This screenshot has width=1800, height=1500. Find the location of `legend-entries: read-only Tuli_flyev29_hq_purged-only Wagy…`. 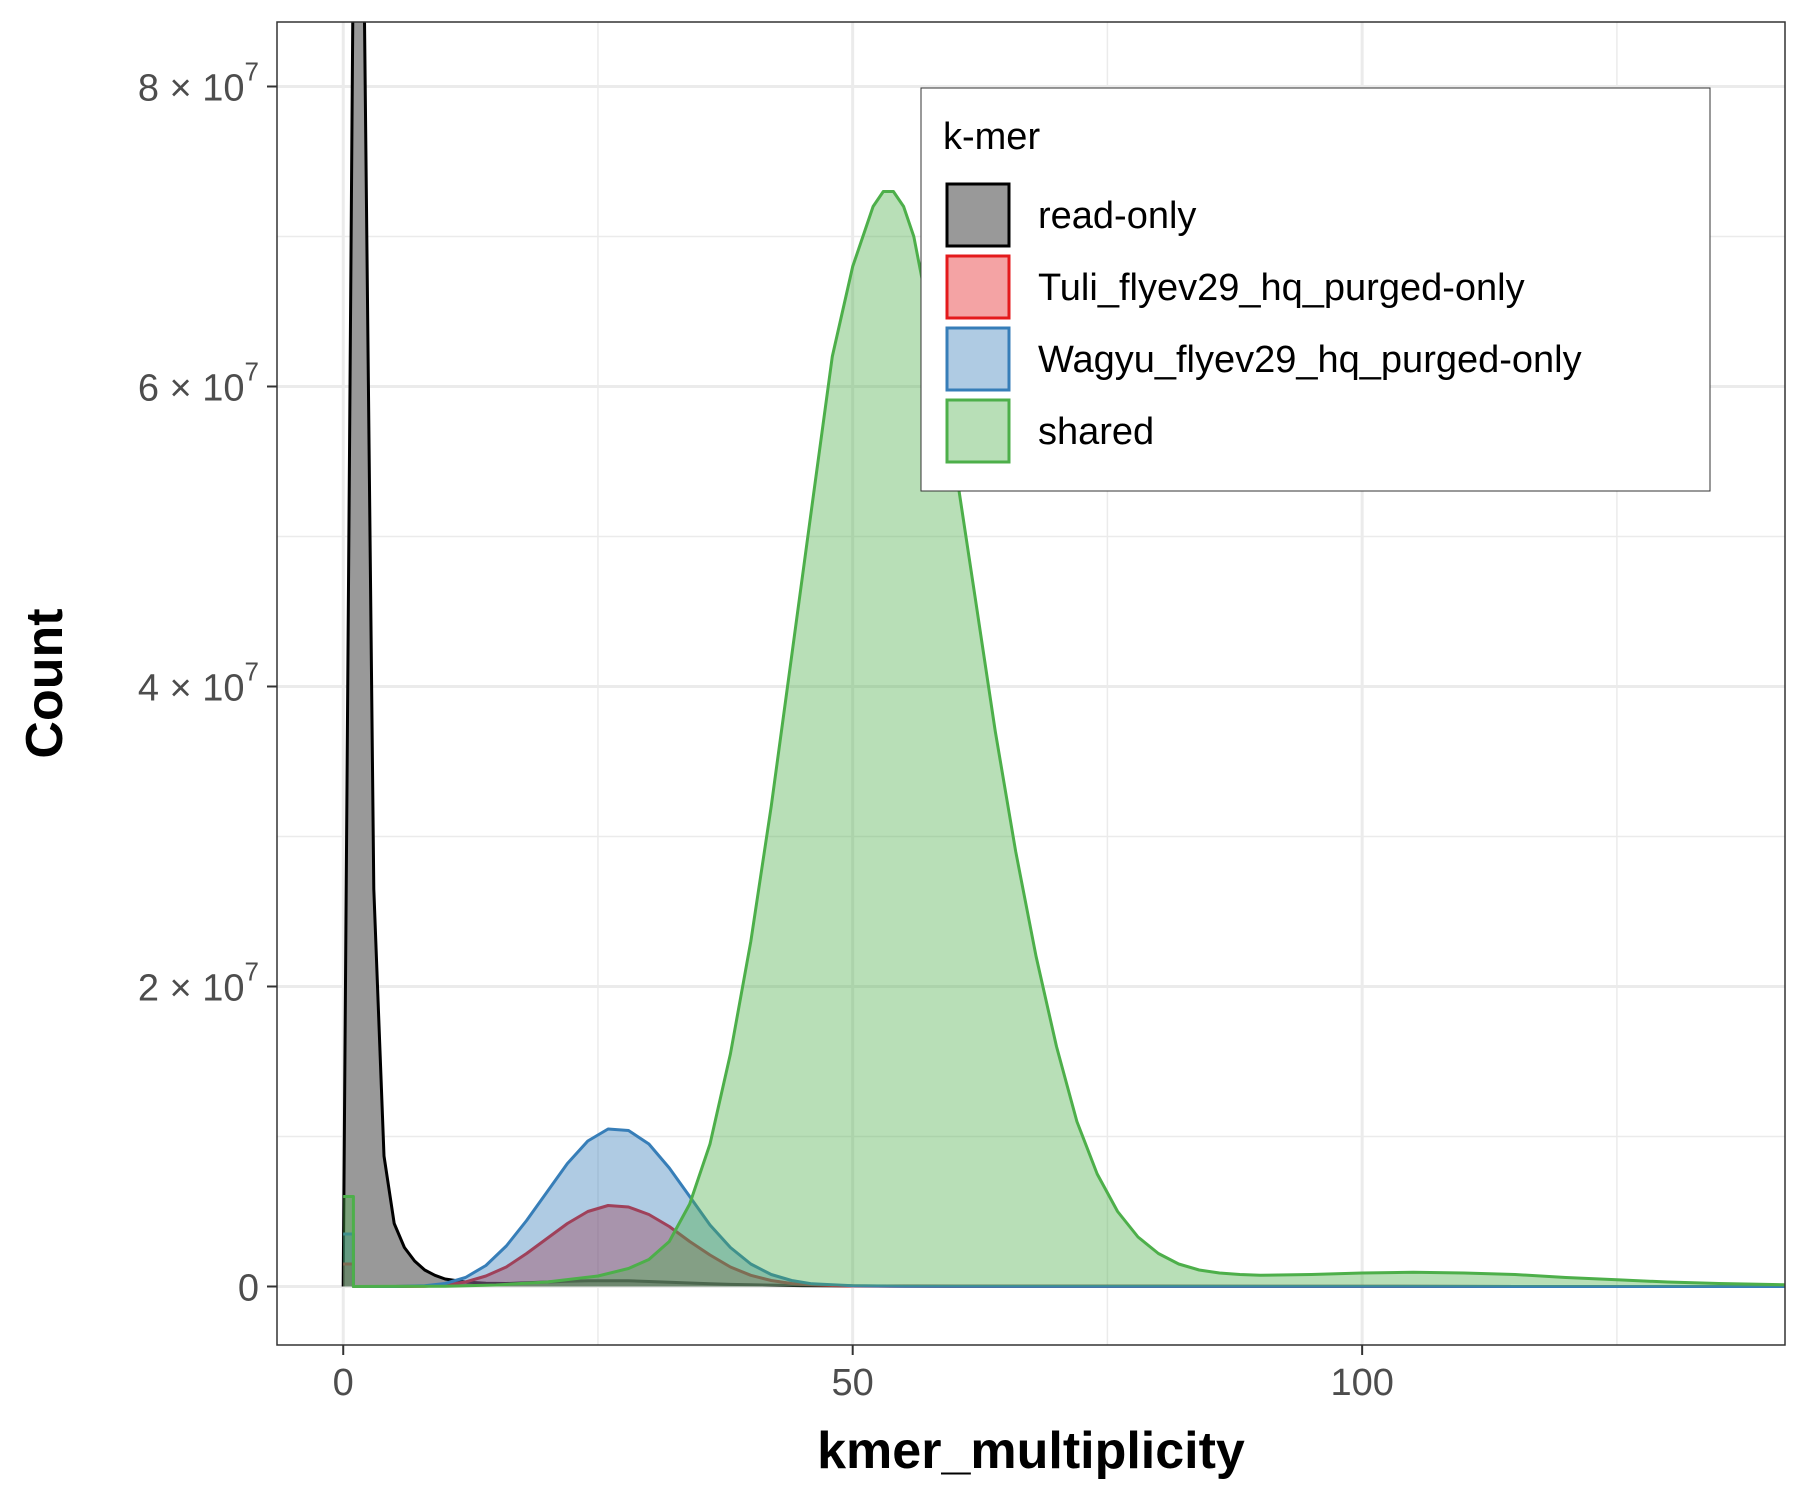

legend-entries: read-only Tuli_flyev29_hq_purged-only Wagy… is located at coordinates (1263, 323).